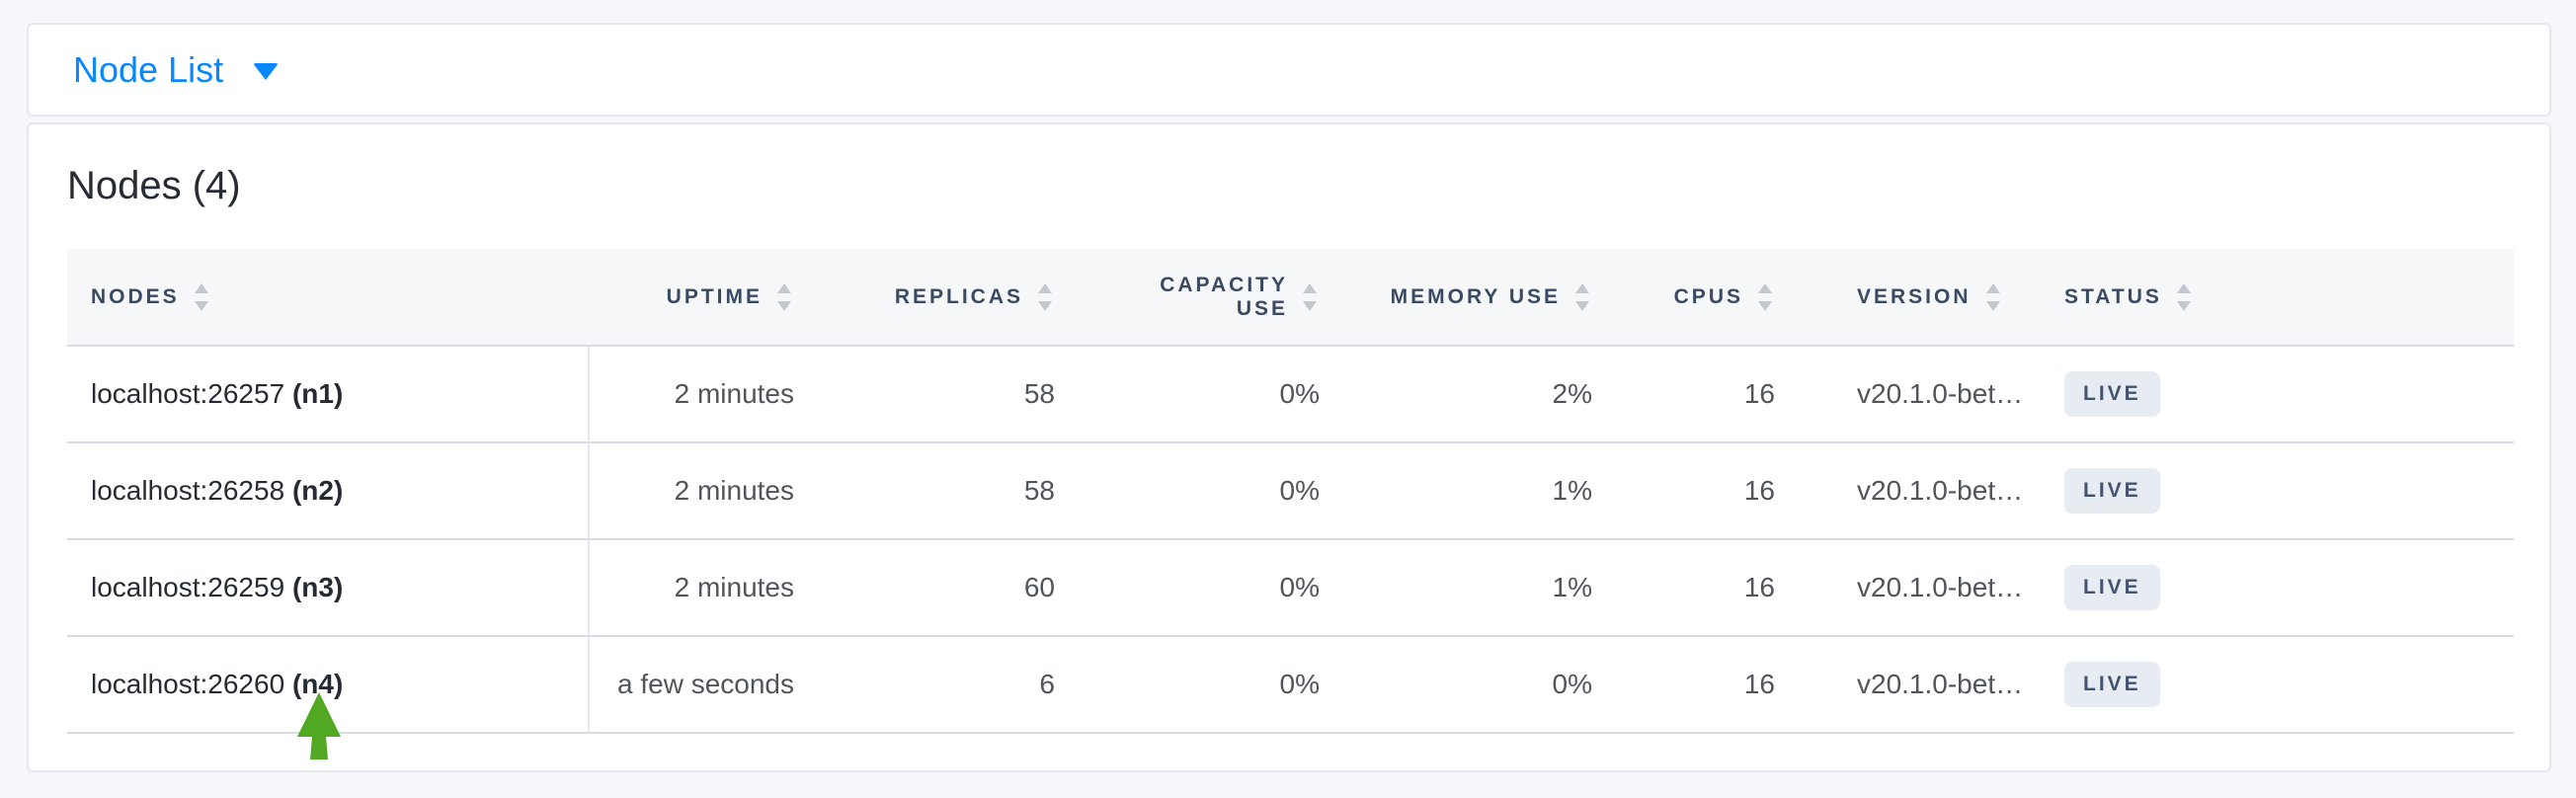  Describe the element at coordinates (188, 684) in the screenshot. I see `node-address: localhost:26260` at that location.